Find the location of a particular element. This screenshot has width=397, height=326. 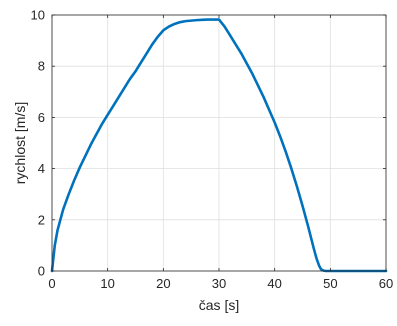

y-tick-label: 2 is located at coordinates (41, 219).